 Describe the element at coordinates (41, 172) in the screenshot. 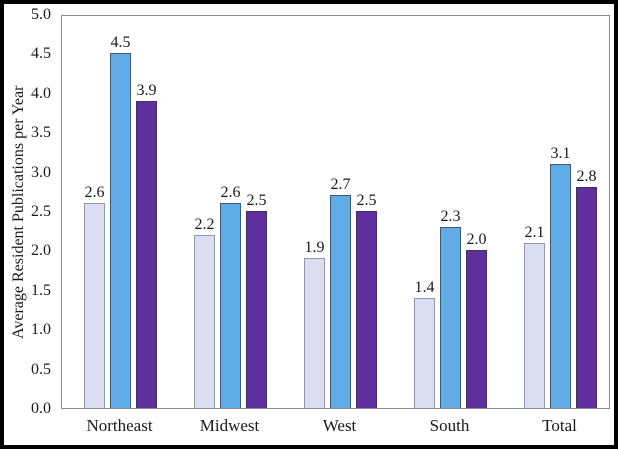

I see `y-tick-label: 3.0` at that location.